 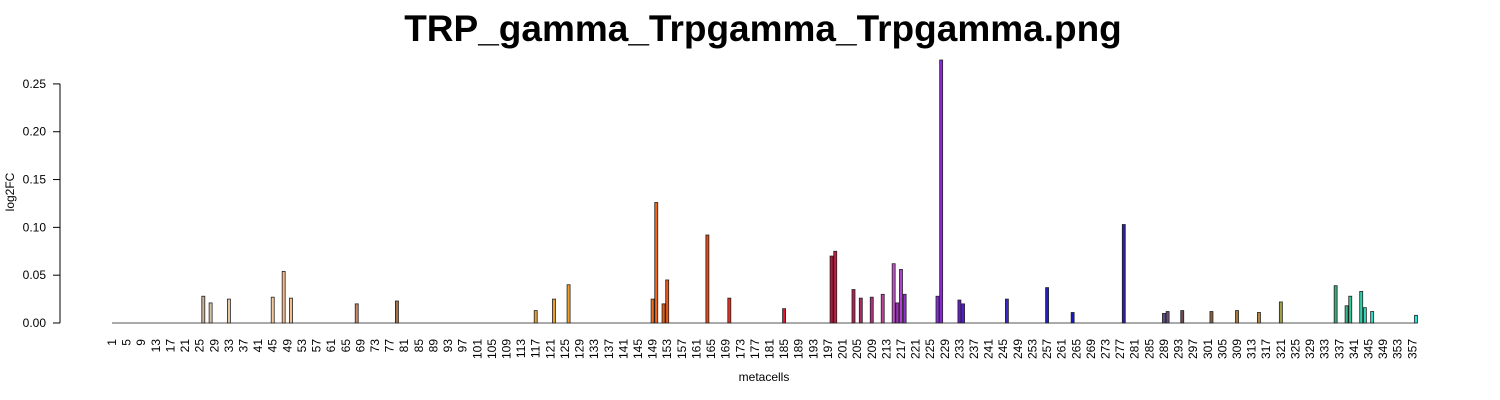 I want to click on x-tick-label: 5, so click(x=127, y=342).